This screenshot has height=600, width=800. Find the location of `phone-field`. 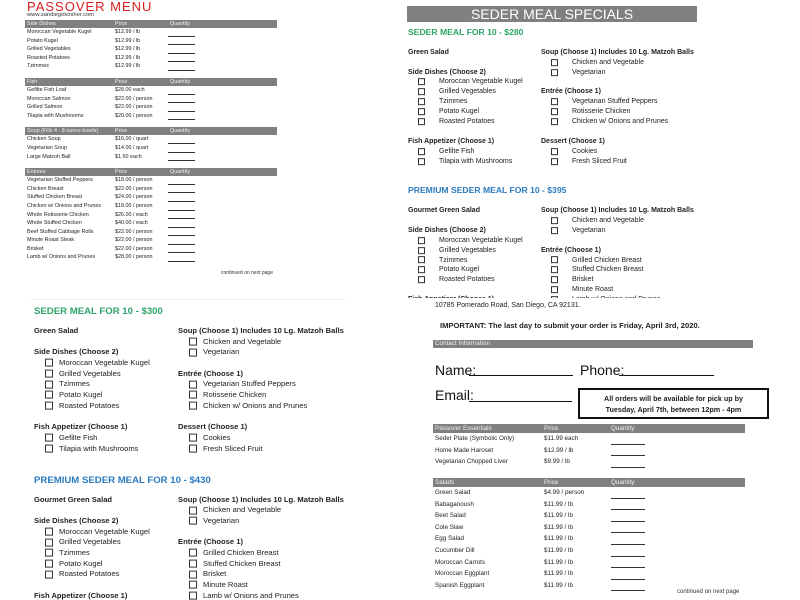

phone-field is located at coordinates (666, 375).